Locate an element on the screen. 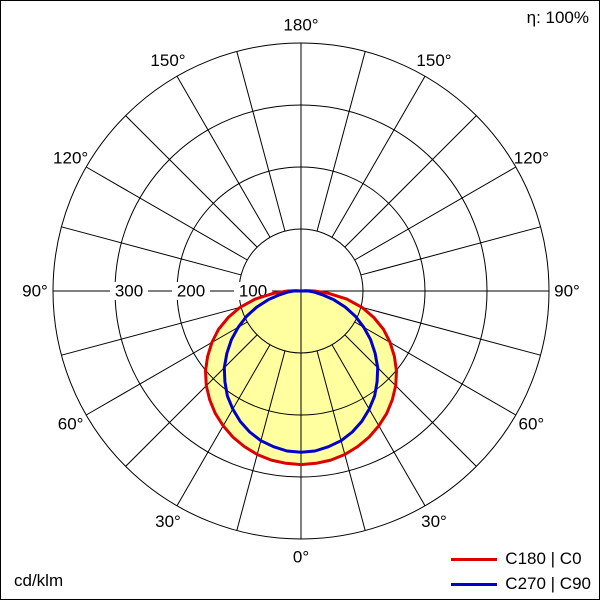  legend-item-c90: C270 | C90 is located at coordinates (521, 584).